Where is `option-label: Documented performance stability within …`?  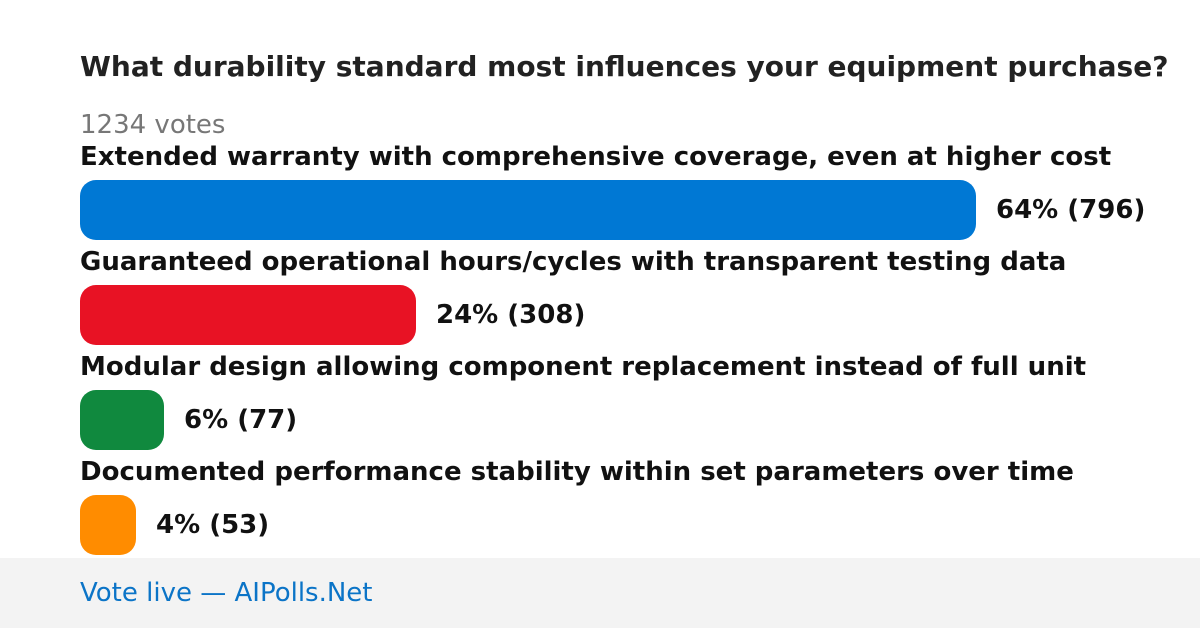
option-label: Documented performance stability within … is located at coordinates (577, 472).